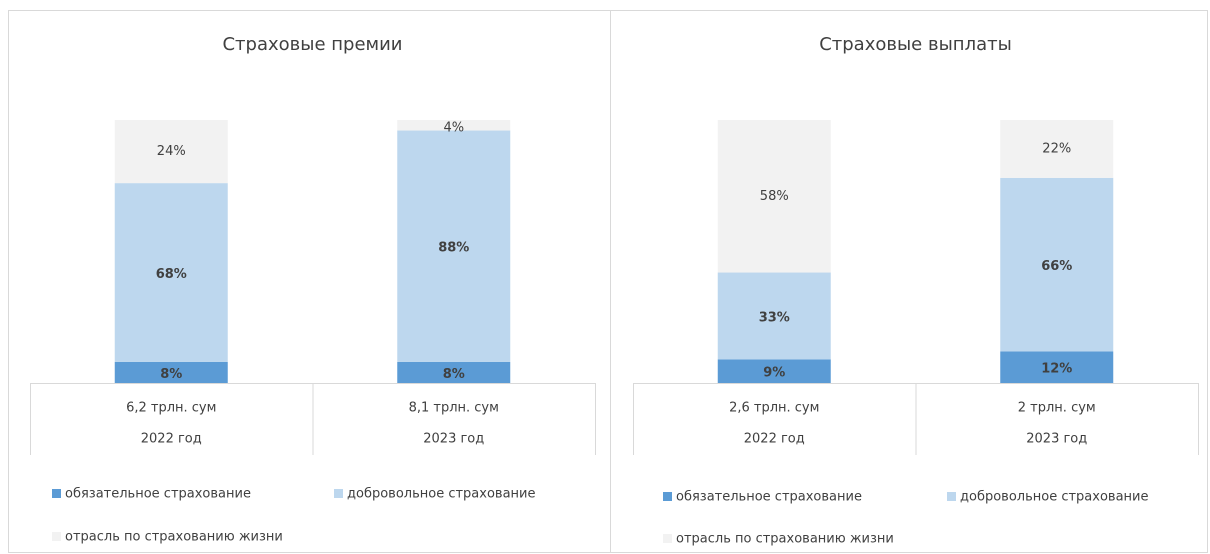 The width and height of the screenshot is (1210, 554). I want to click on data-label: 58%, so click(774, 196).